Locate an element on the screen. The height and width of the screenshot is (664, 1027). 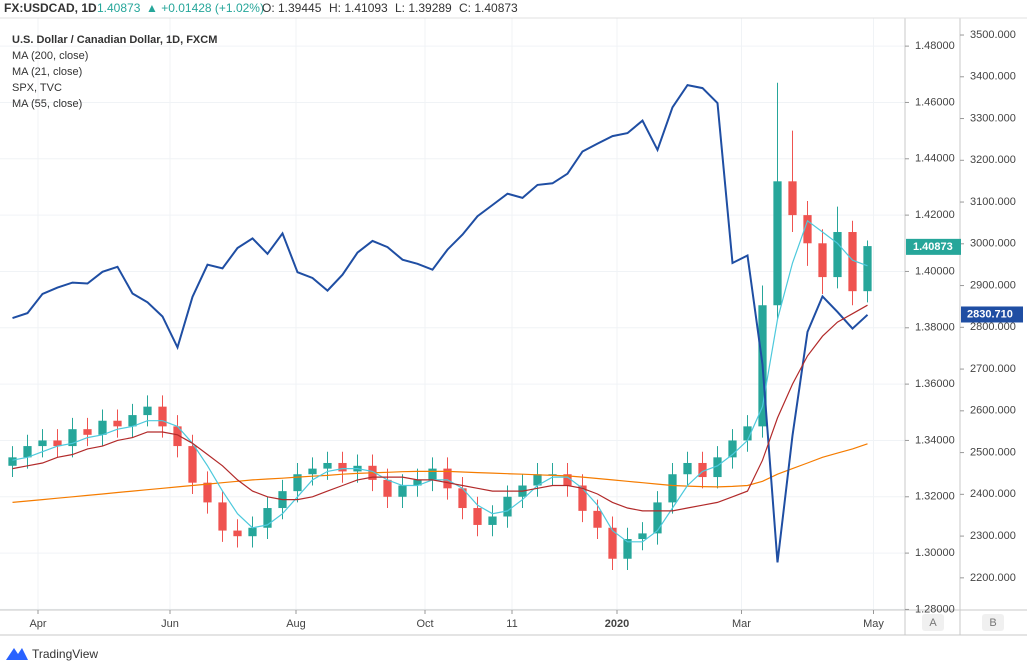
x-tick-label: 11 is located at coordinates (511, 624).